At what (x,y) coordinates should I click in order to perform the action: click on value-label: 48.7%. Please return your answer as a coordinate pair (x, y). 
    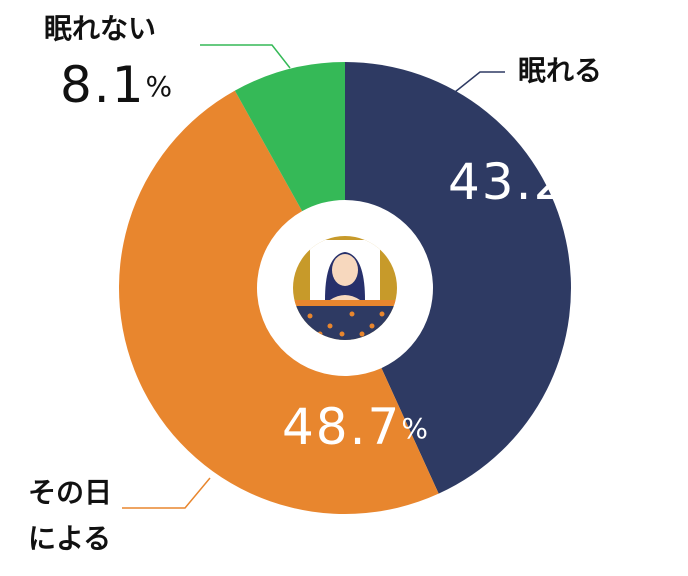
    Looking at the image, I should click on (356, 427).